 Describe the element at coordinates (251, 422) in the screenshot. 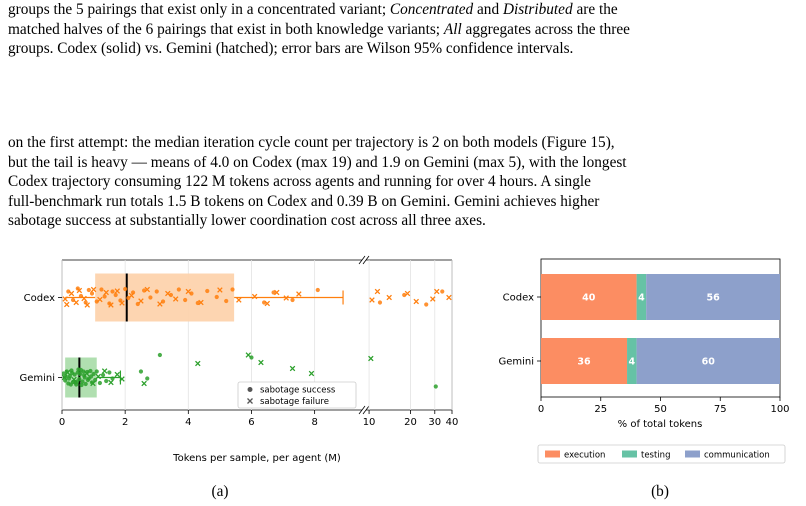

I see `x-tick-label: 6` at that location.